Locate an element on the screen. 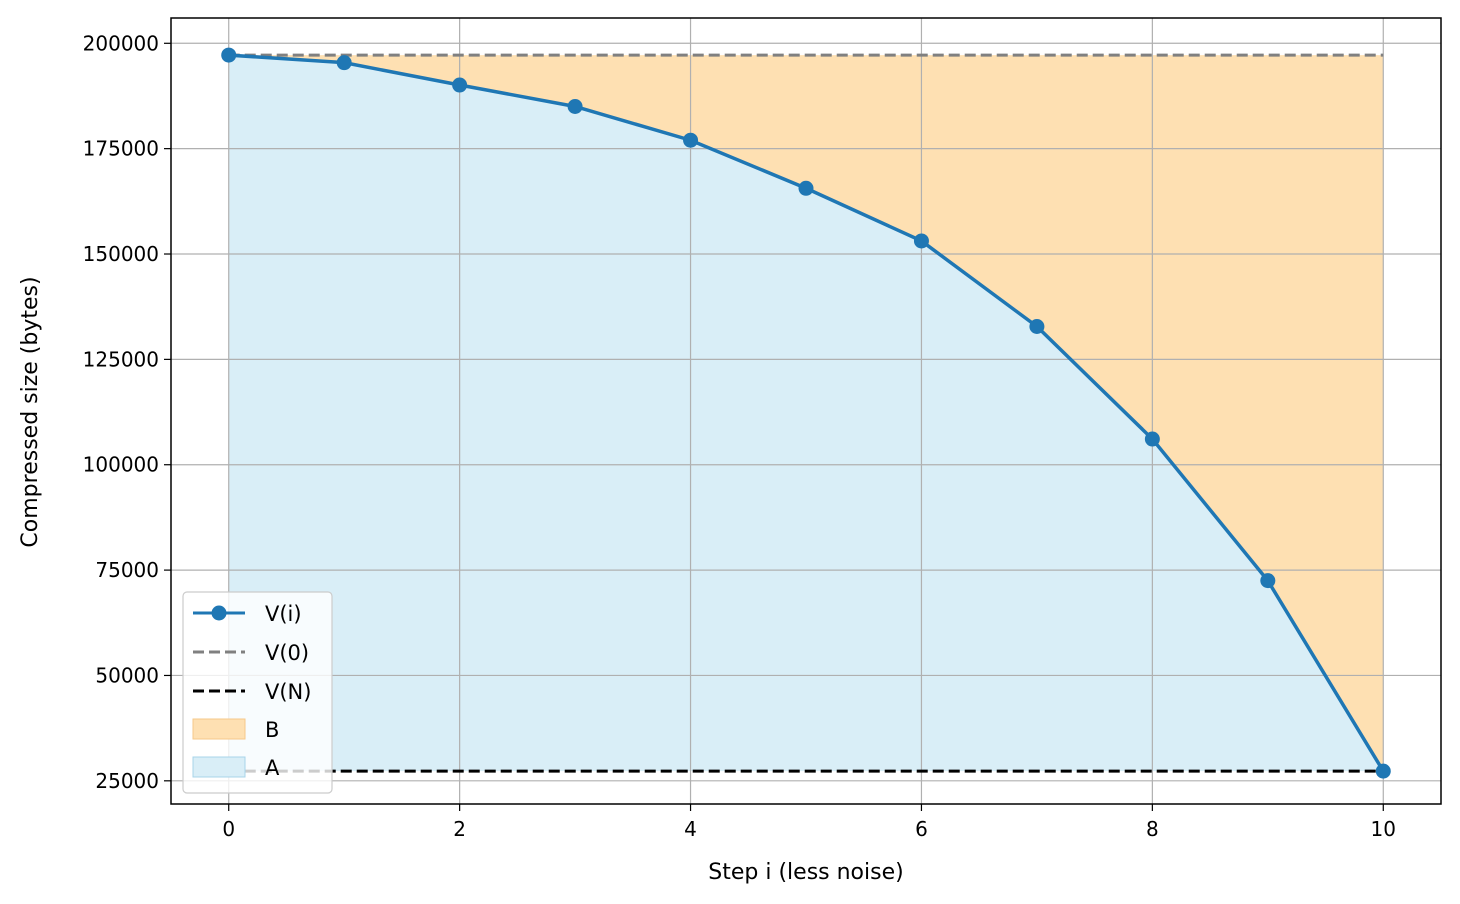 The height and width of the screenshot is (904, 1460). legend-label-a: A is located at coordinates (272, 768).